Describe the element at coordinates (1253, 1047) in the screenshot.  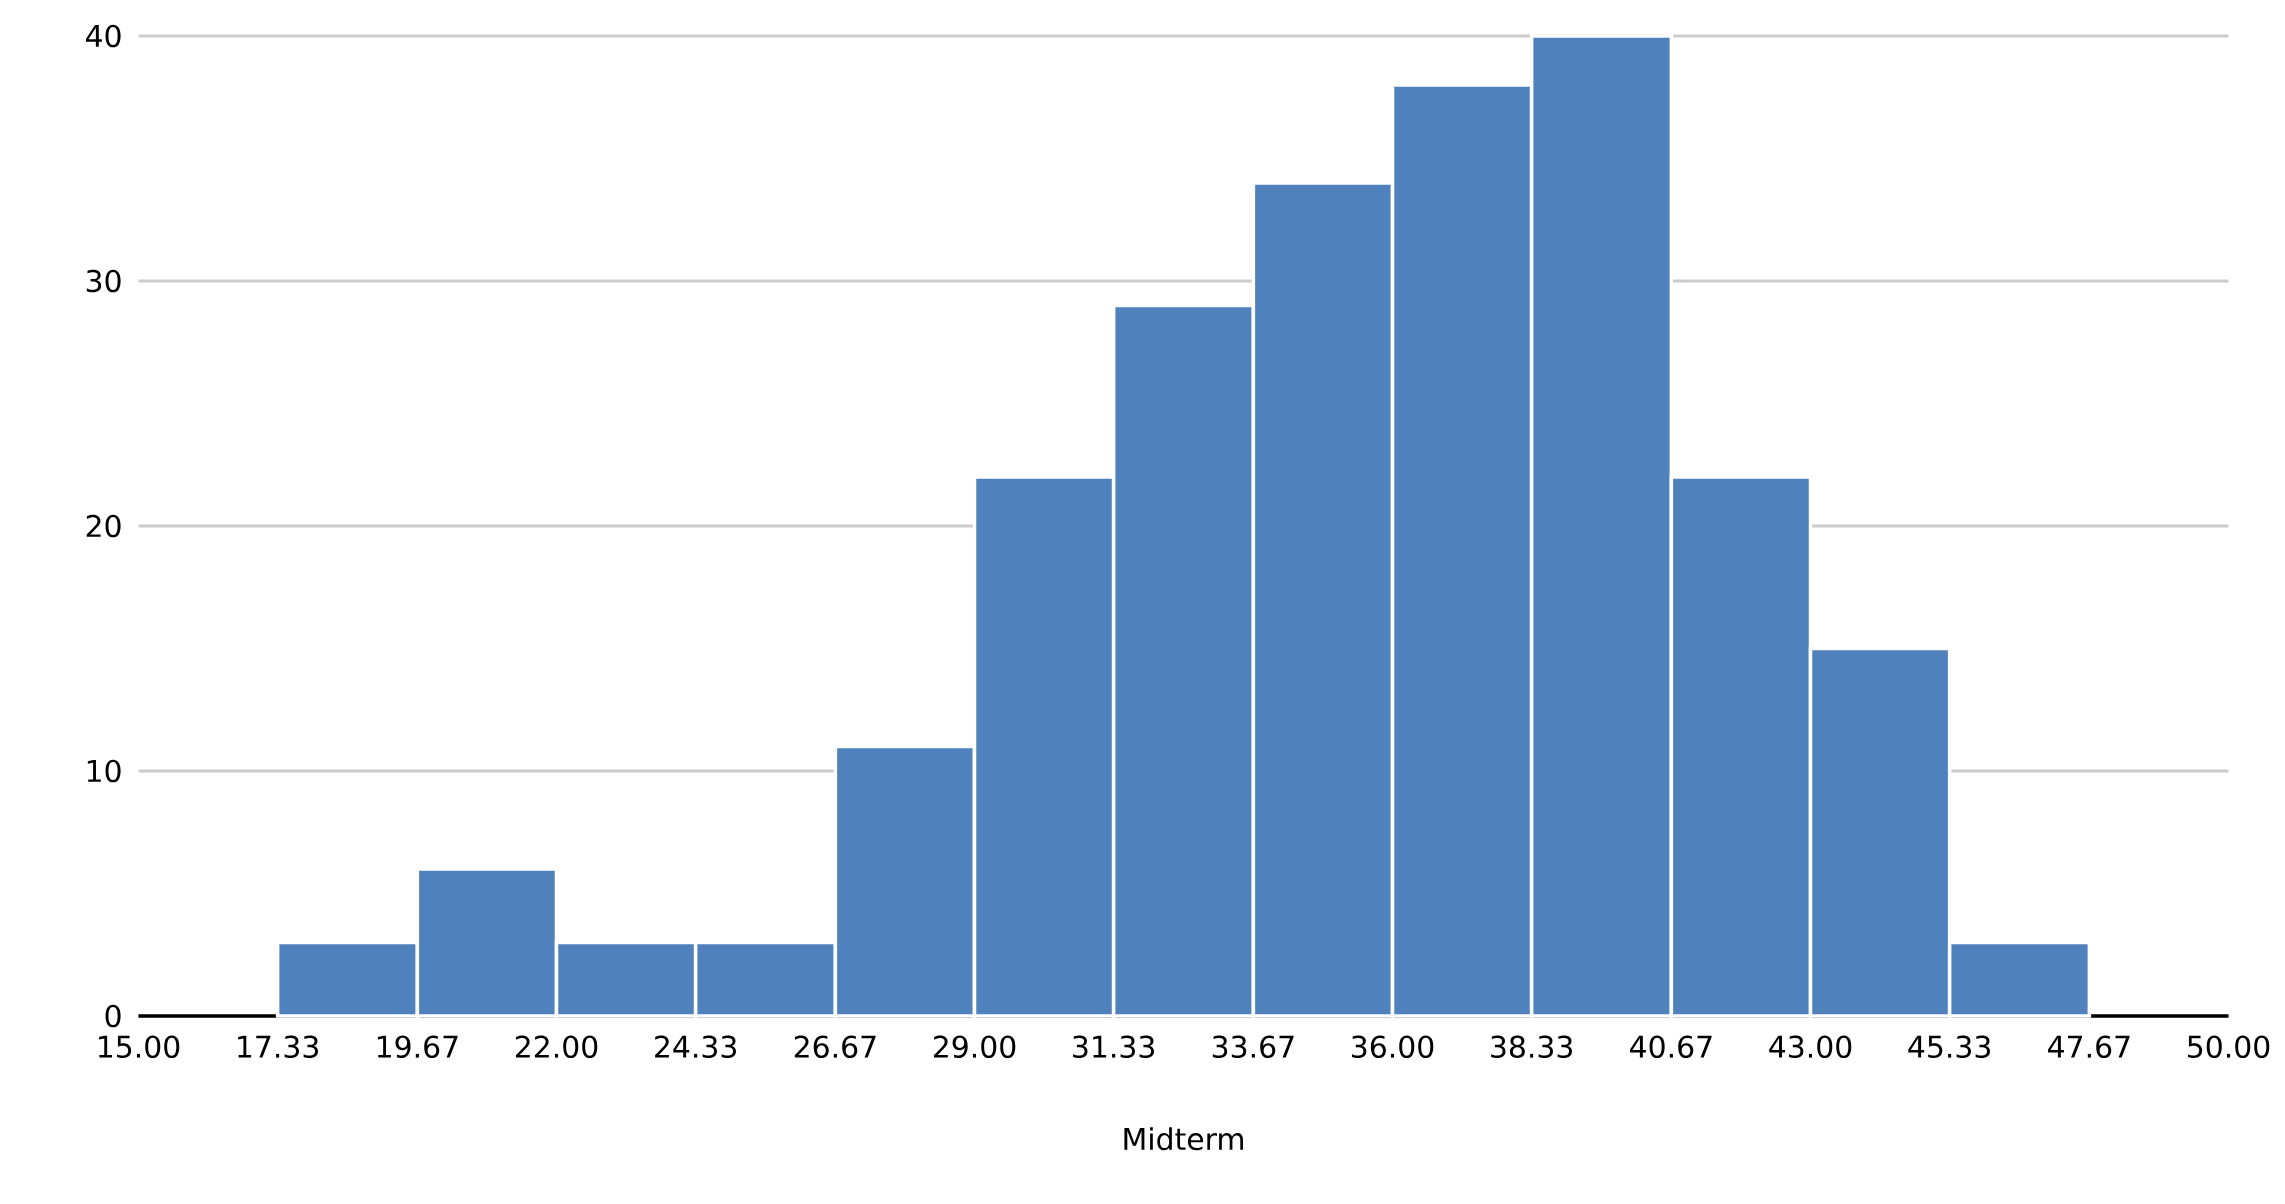
I see `x-tick-label: 33.67` at that location.